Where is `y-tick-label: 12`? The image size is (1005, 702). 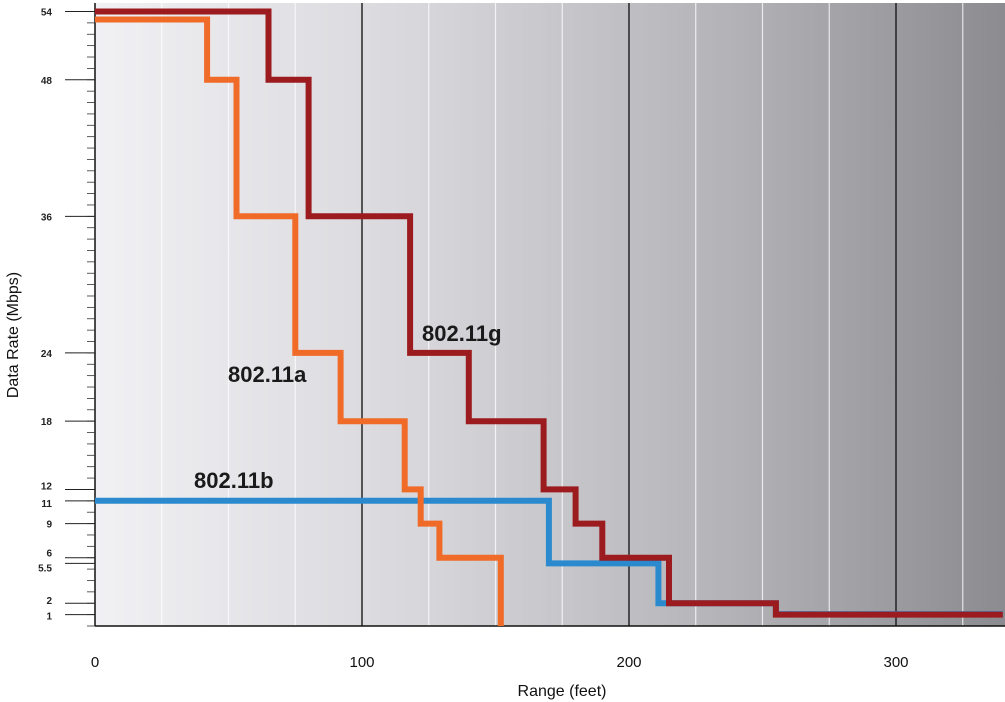 y-tick-label: 12 is located at coordinates (47, 486).